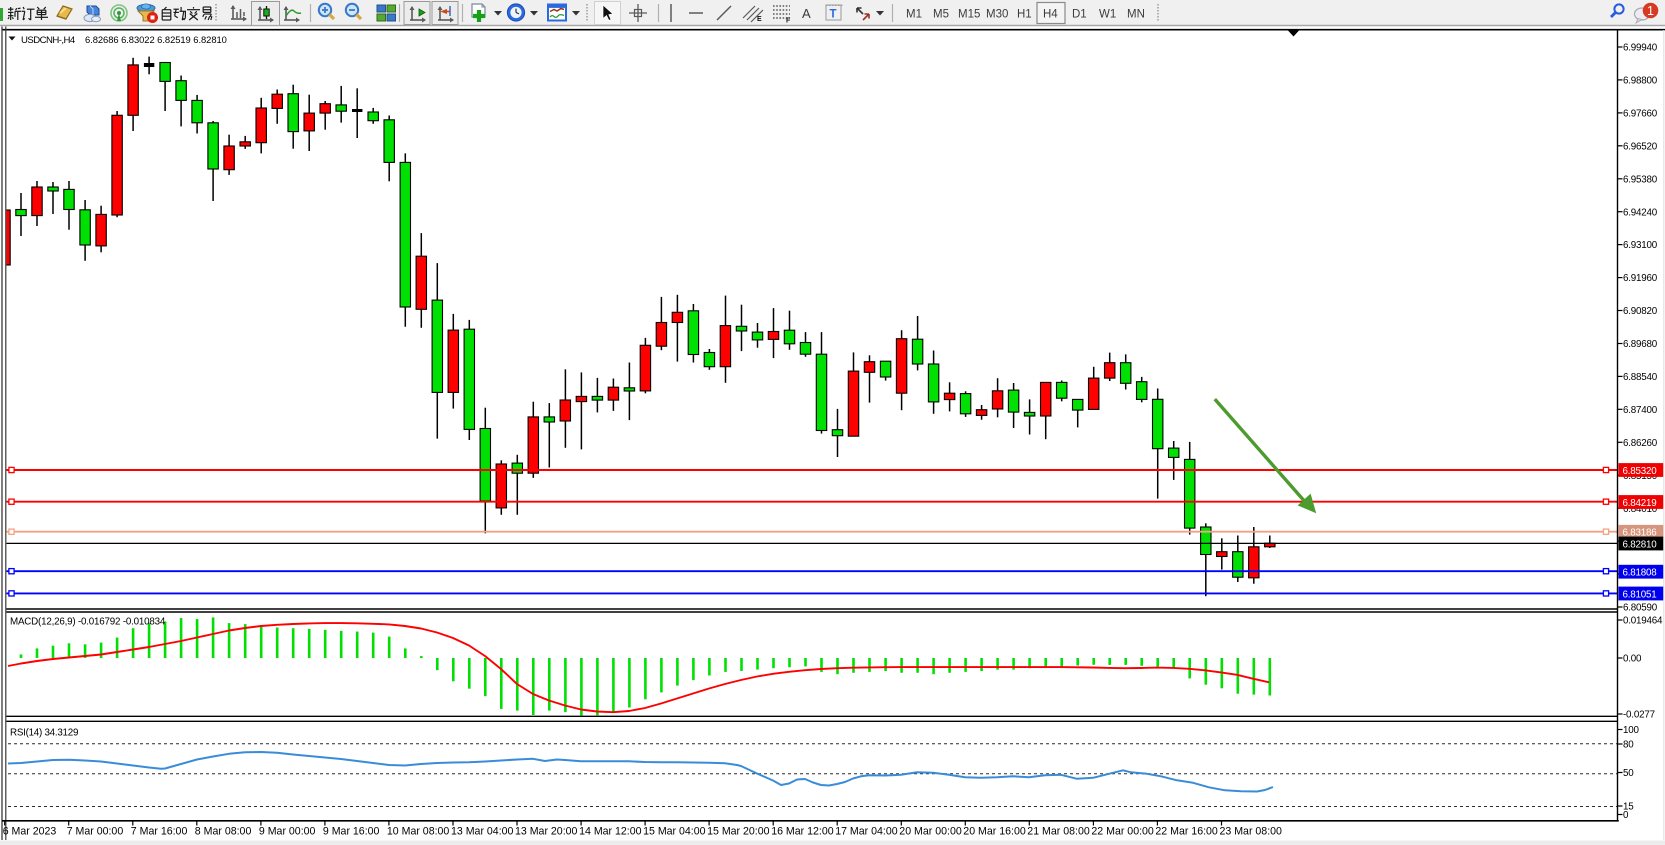  I want to click on svg-text: 7 Mar 16:00, so click(159, 831).